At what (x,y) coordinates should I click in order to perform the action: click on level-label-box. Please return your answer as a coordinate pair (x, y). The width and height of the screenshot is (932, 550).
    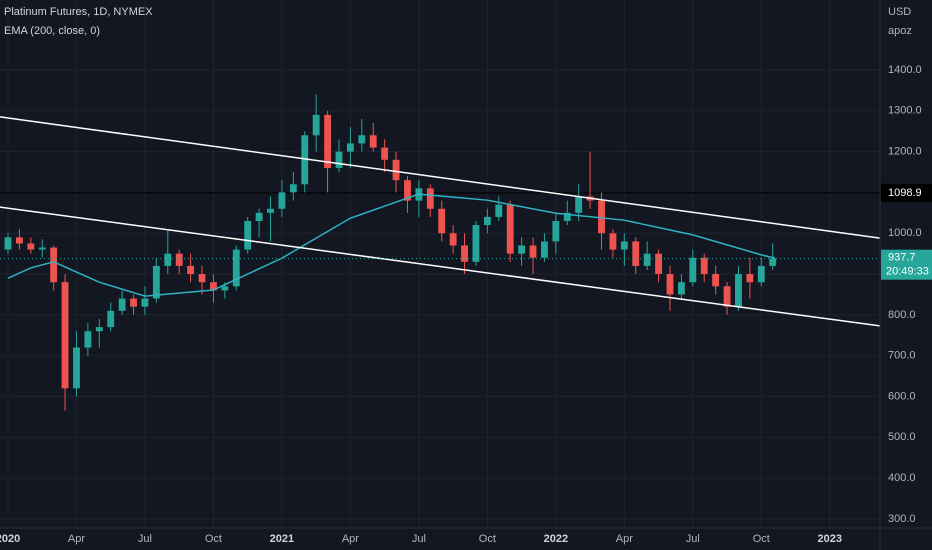
    Looking at the image, I should click on (906, 192).